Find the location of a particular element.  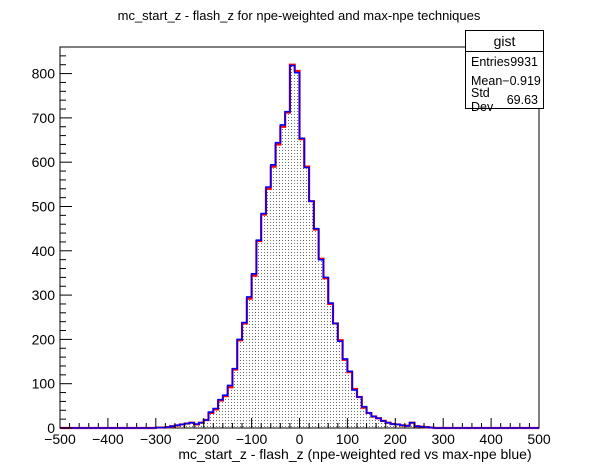

y-tick-label: 0 is located at coordinates (51, 428).